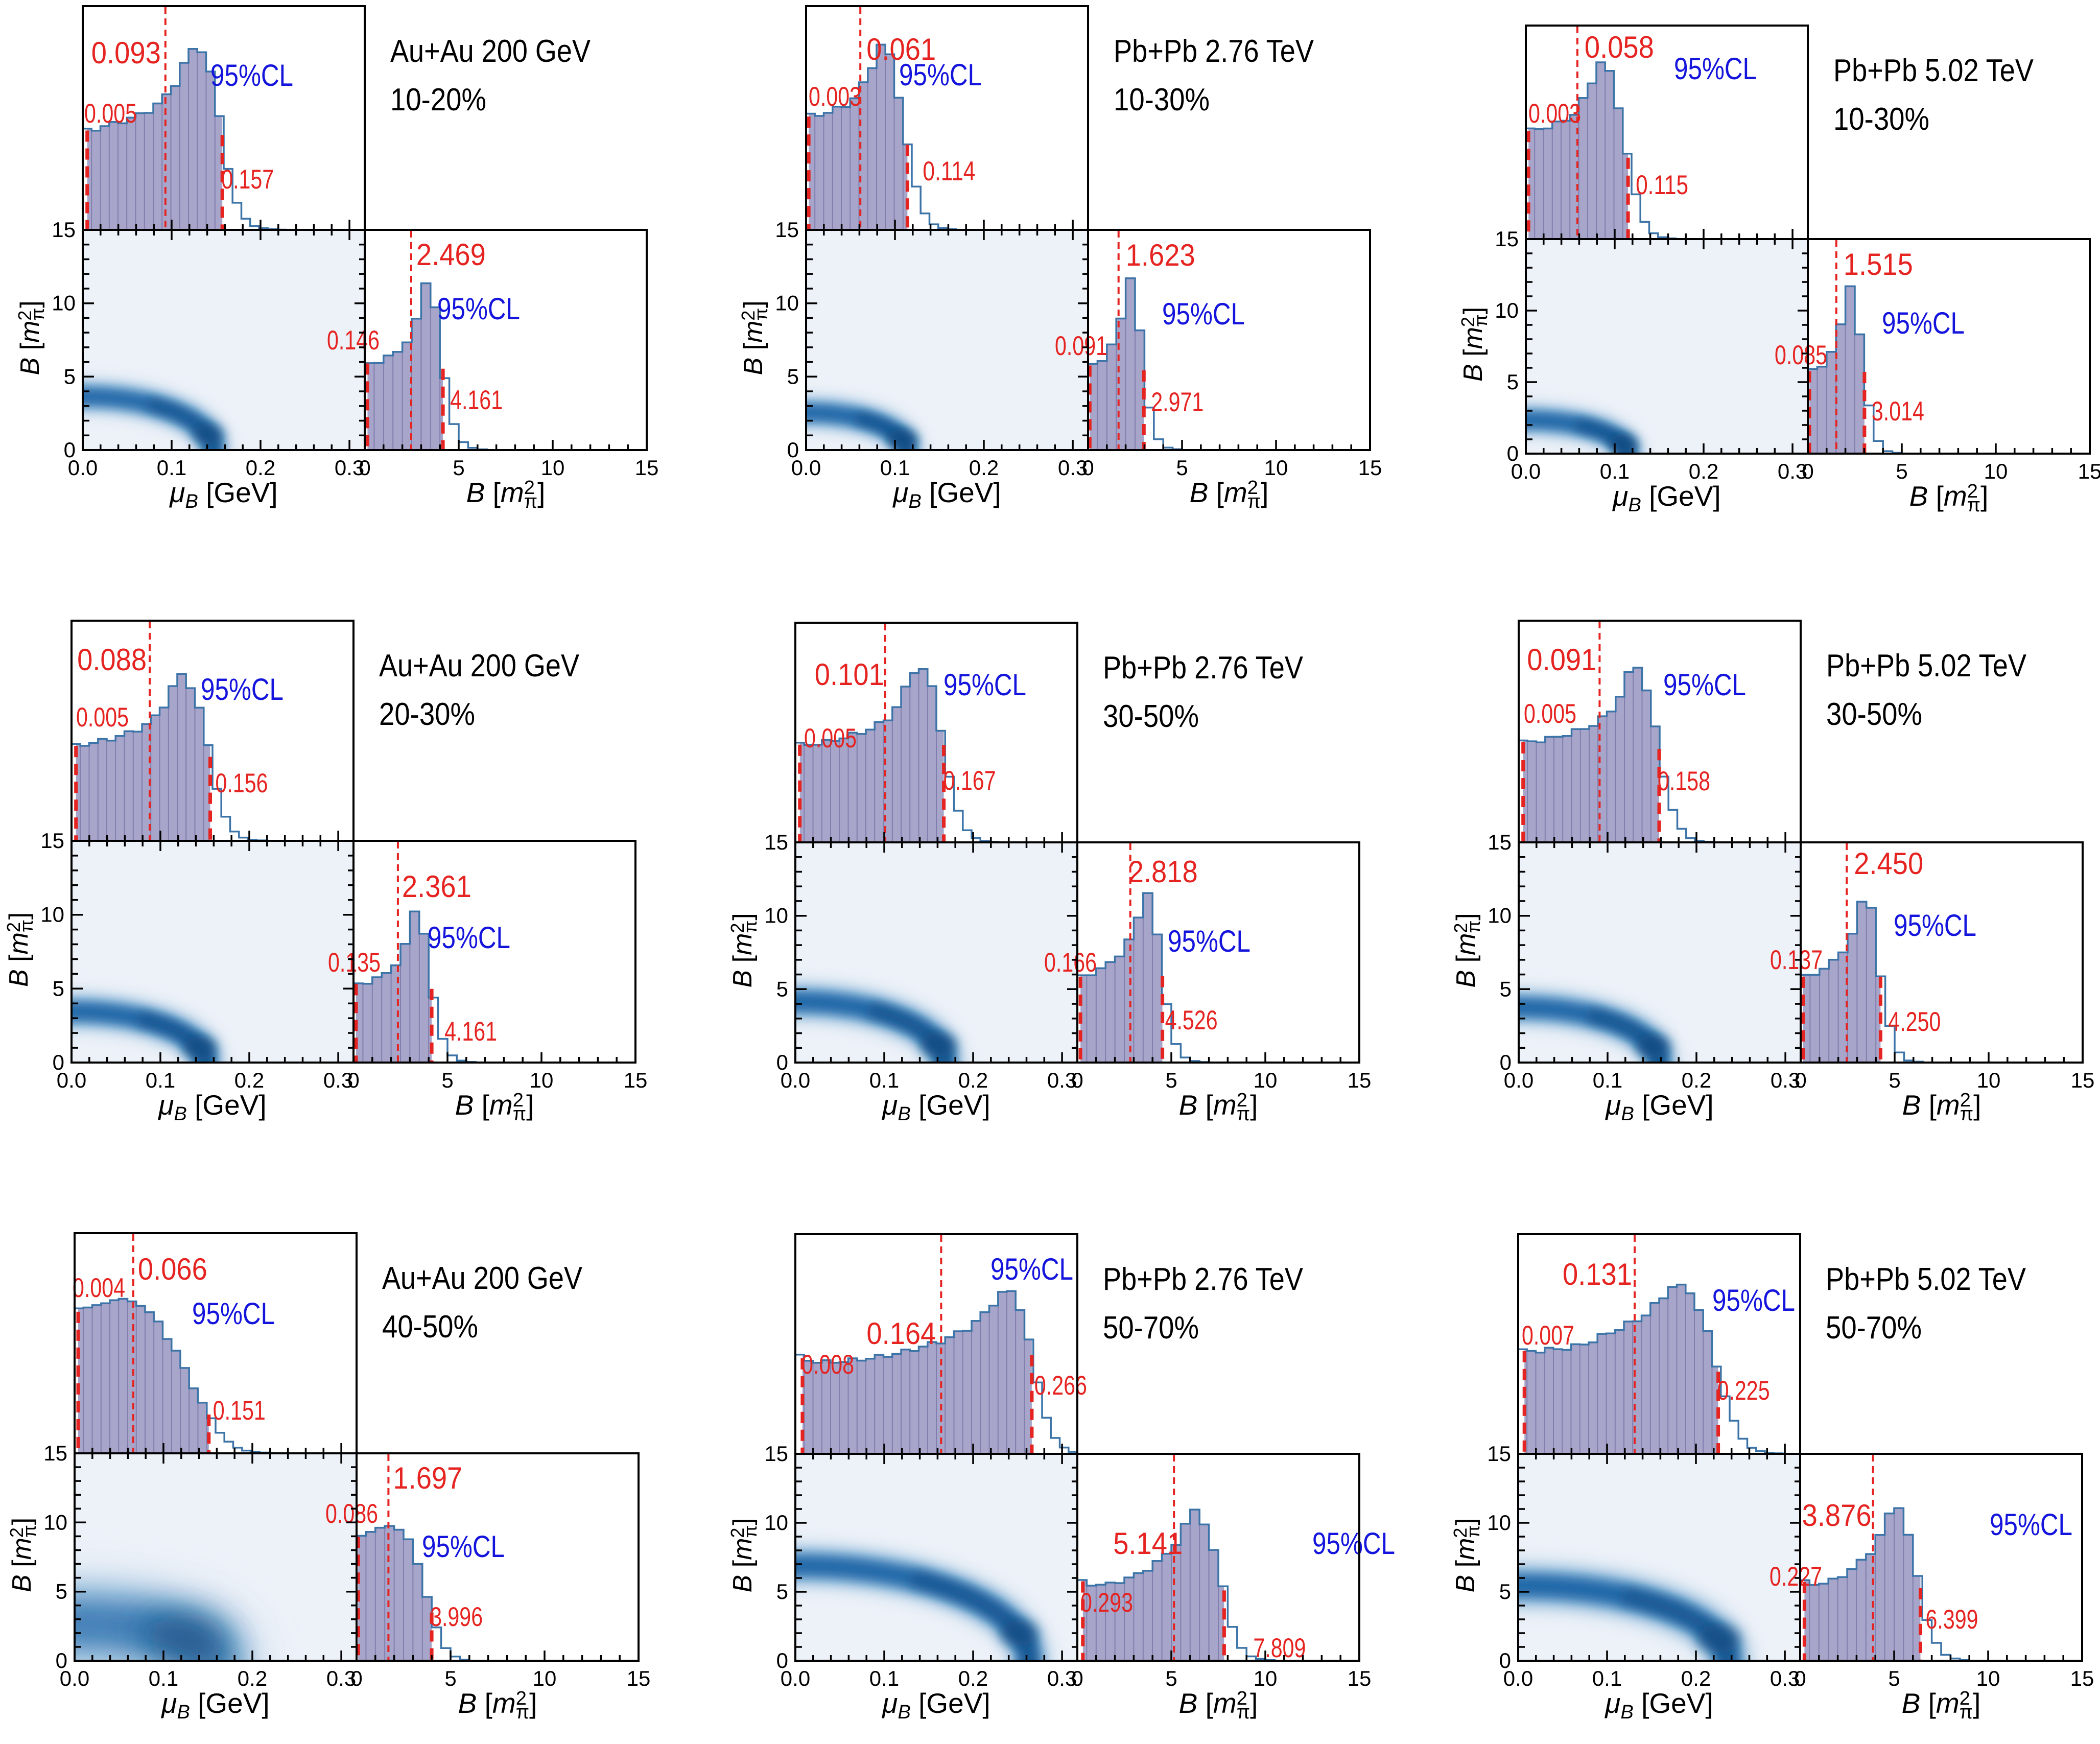  Describe the element at coordinates (1191, 1020) in the screenshot. I see `svg-text: 4.526` at that location.